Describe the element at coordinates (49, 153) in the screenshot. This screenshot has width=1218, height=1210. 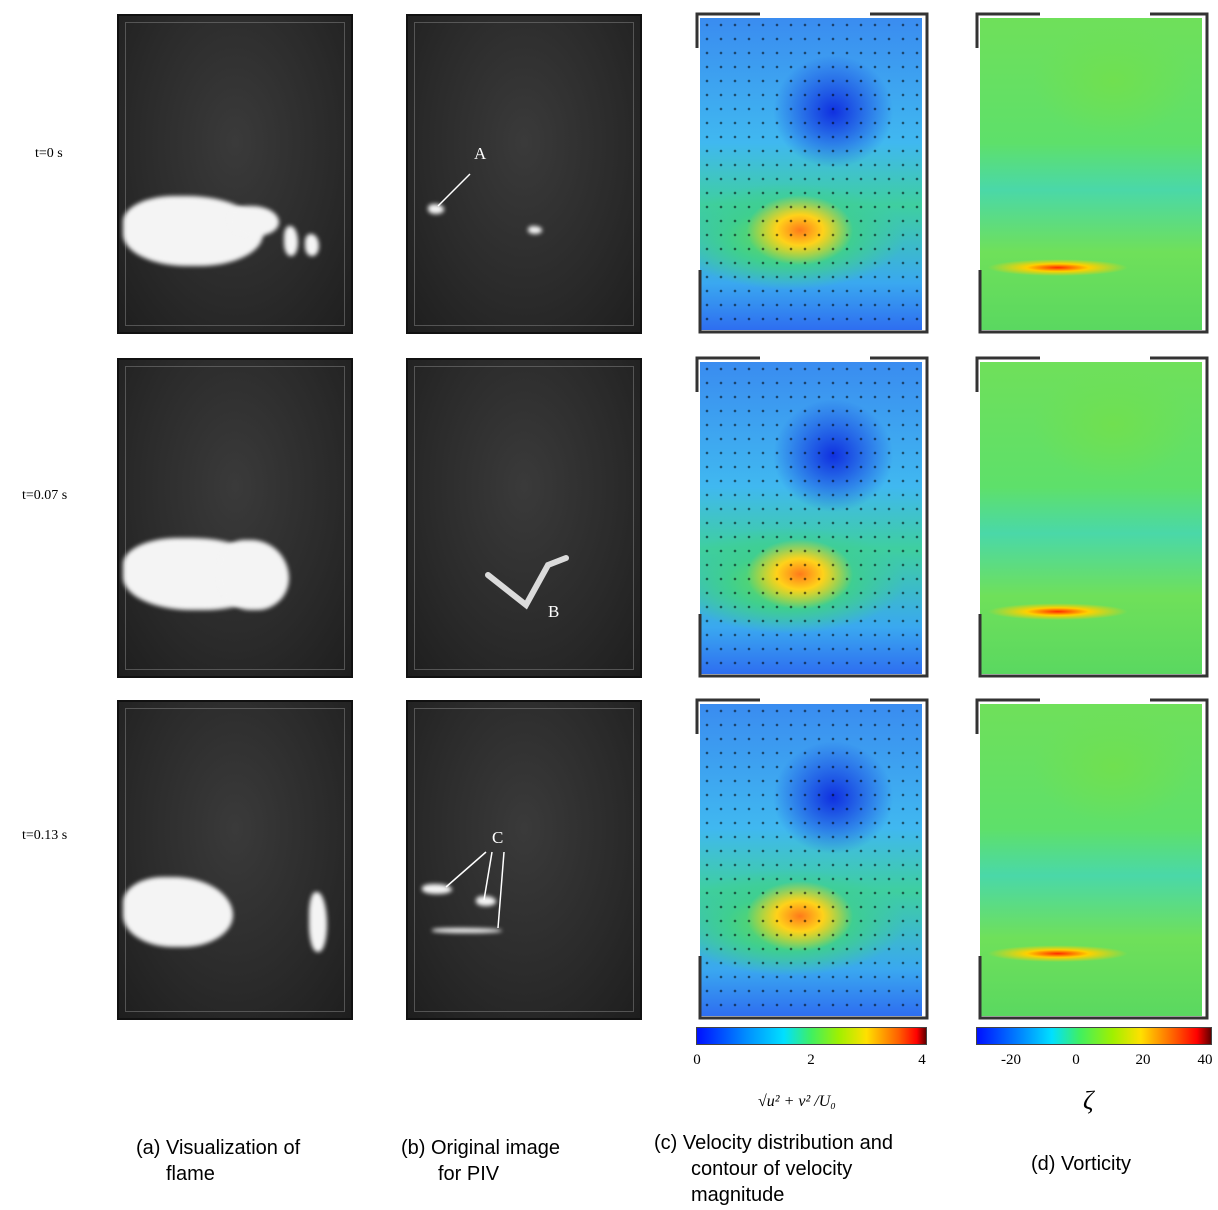
I see `row-label-t0: t=0 s` at that location.